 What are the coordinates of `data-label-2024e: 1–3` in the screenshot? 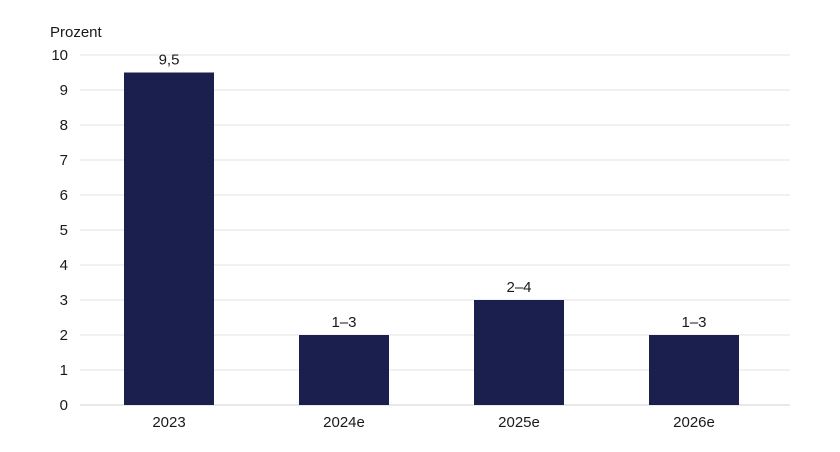 It's located at (343, 322).